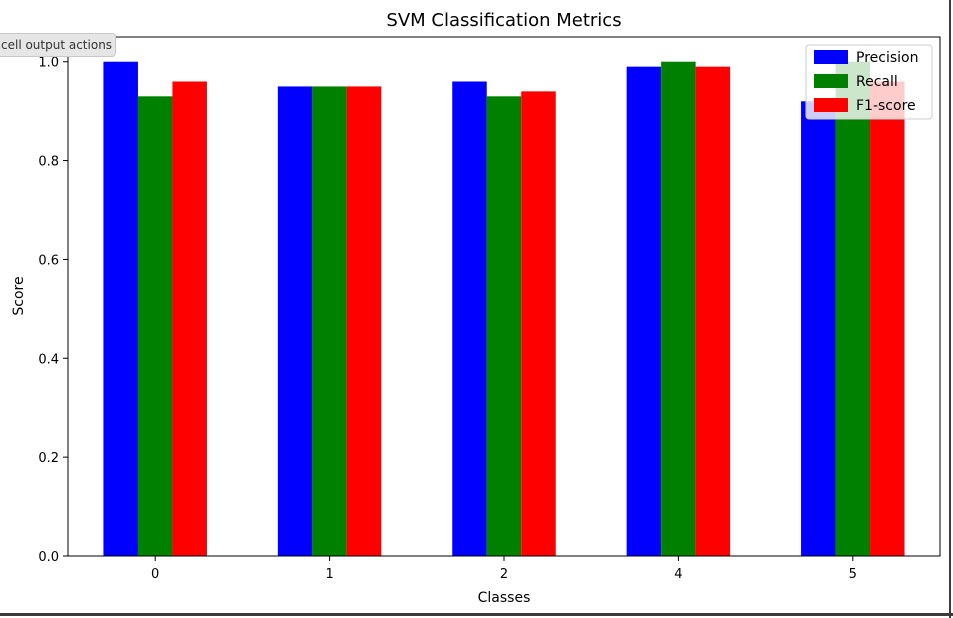 Image resolution: width=953 pixels, height=618 pixels. What do you see at coordinates (155, 574) in the screenshot?
I see `x-tick-label: 0` at bounding box center [155, 574].